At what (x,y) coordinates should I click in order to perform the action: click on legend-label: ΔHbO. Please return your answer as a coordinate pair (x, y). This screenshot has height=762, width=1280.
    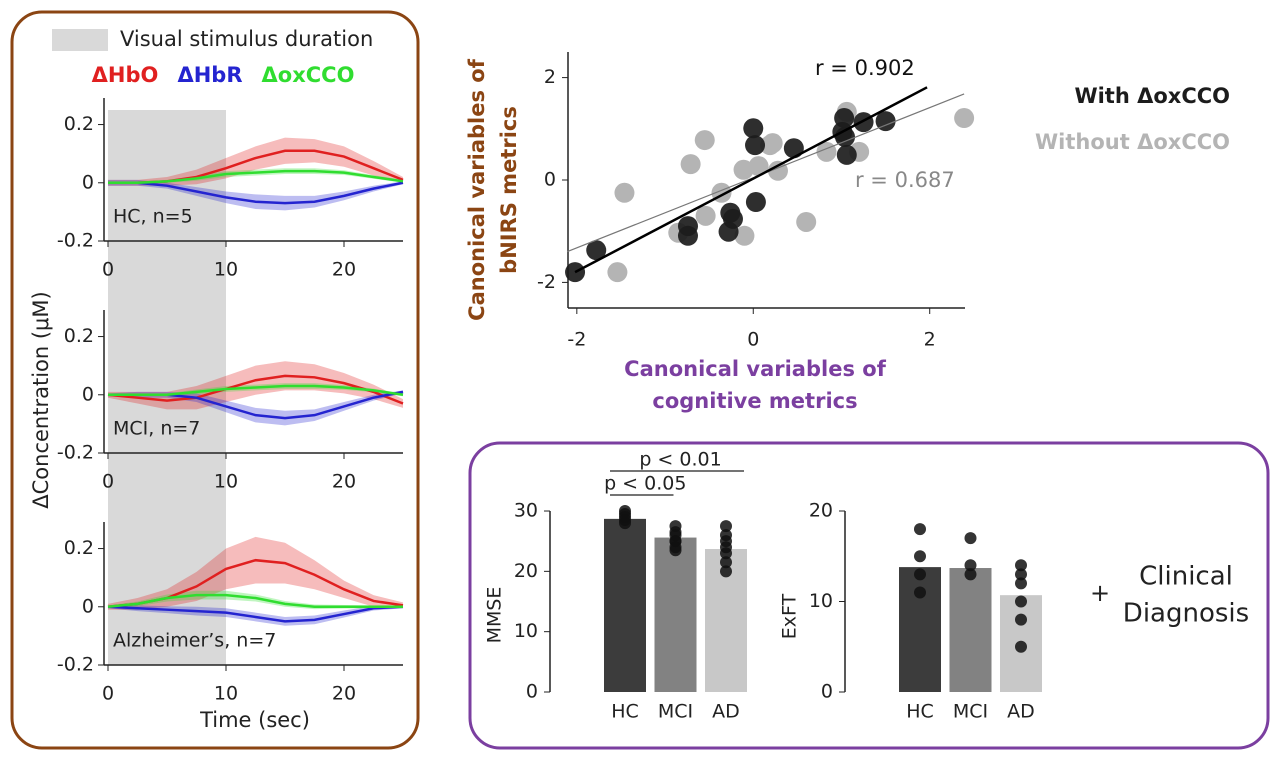
    Looking at the image, I should click on (125, 75).